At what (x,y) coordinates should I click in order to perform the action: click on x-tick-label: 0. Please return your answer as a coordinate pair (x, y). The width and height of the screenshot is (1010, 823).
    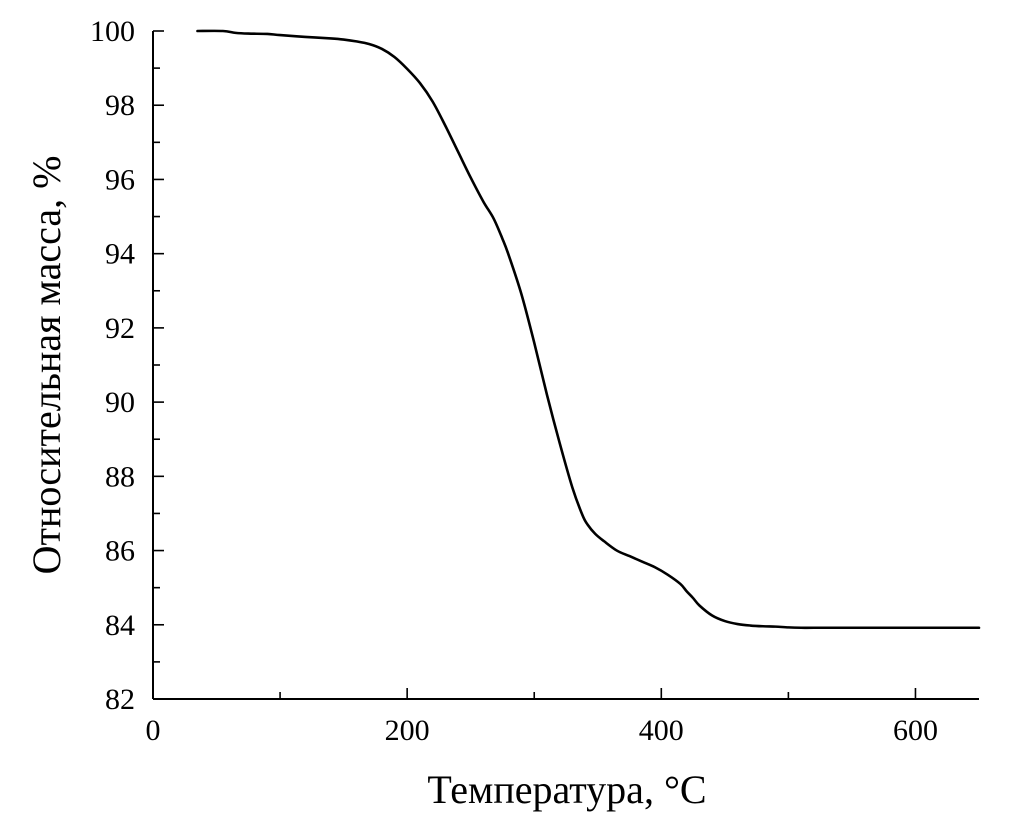
    Looking at the image, I should click on (153, 730).